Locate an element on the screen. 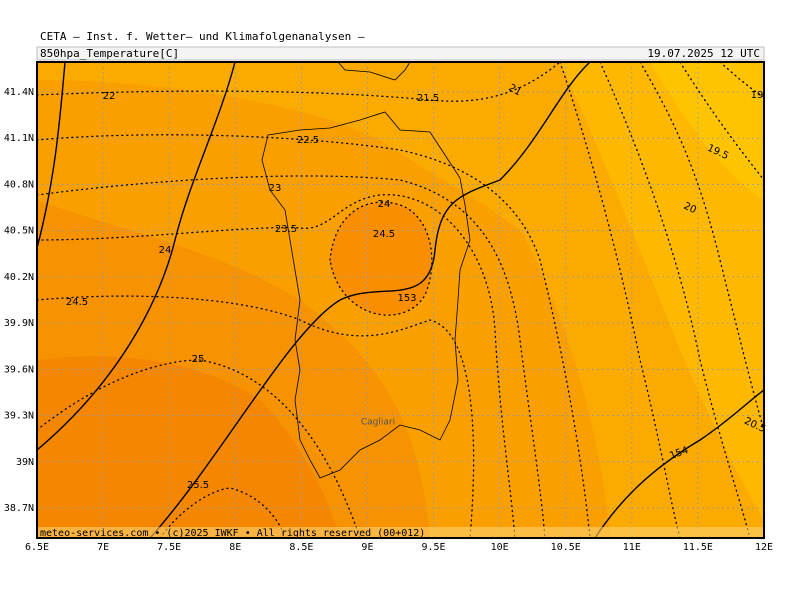  contour-label: 23 is located at coordinates (275, 188).